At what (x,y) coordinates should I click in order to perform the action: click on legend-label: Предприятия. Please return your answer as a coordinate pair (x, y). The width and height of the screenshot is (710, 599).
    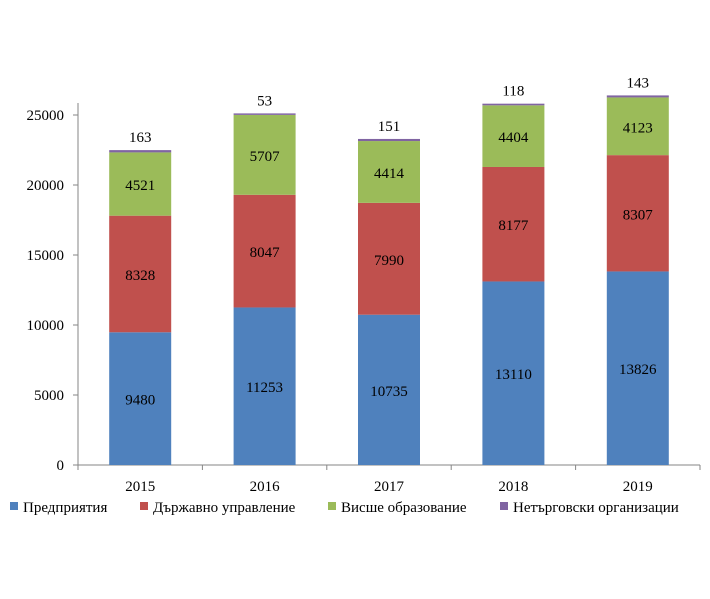
    Looking at the image, I should click on (65, 508).